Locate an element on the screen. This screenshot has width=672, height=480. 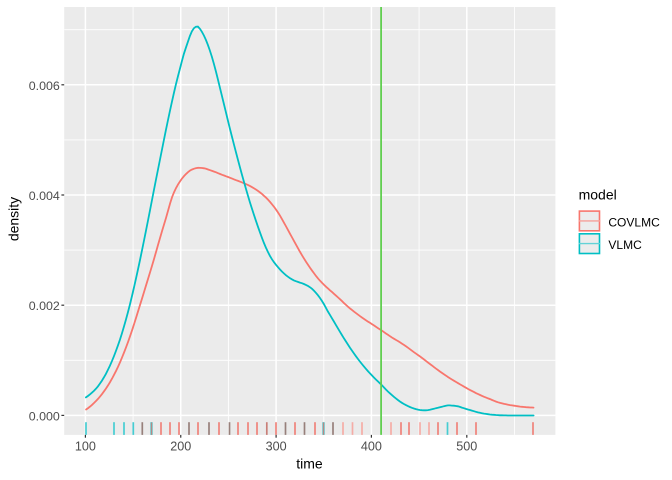
svg-text: VLMC is located at coordinates (625, 245).